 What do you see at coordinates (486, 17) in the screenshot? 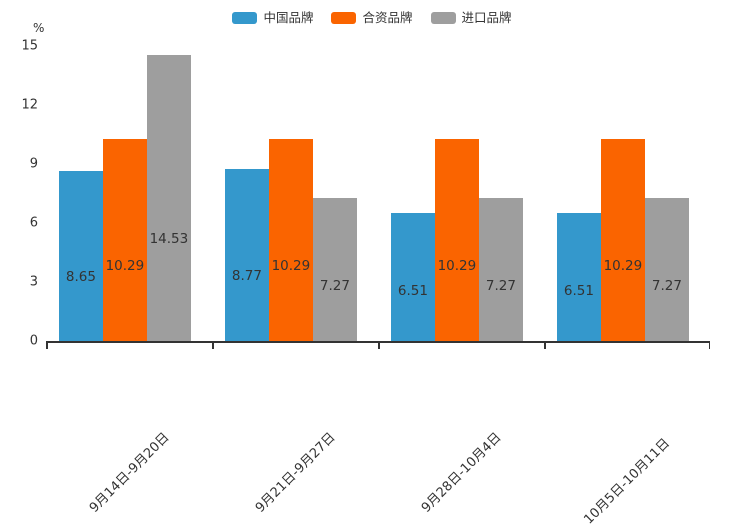
I see `legend-label-2: 进口品牌` at bounding box center [486, 17].